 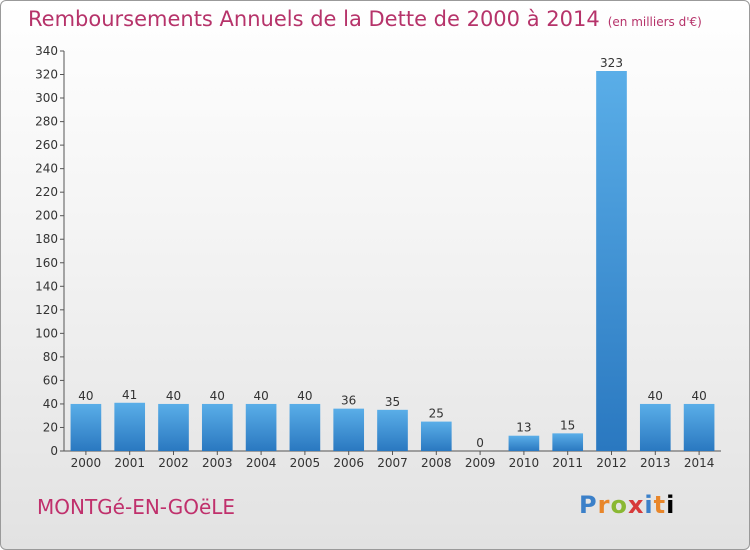 What do you see at coordinates (217, 463) in the screenshot?
I see `x-tick-label: 2003` at bounding box center [217, 463].